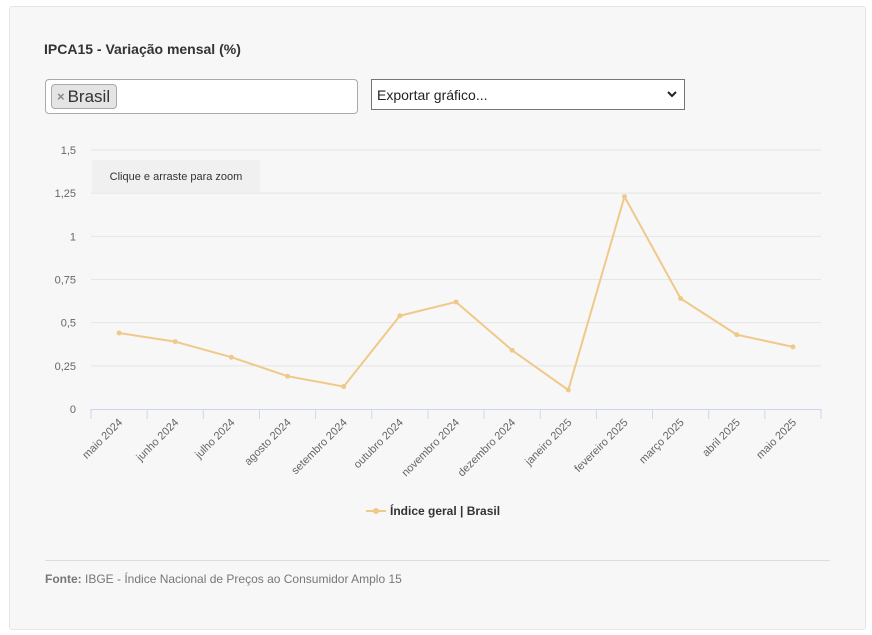 The width and height of the screenshot is (872, 635). What do you see at coordinates (548, 443) in the screenshot?
I see `x-tick-label: janeiro 2025` at bounding box center [548, 443].